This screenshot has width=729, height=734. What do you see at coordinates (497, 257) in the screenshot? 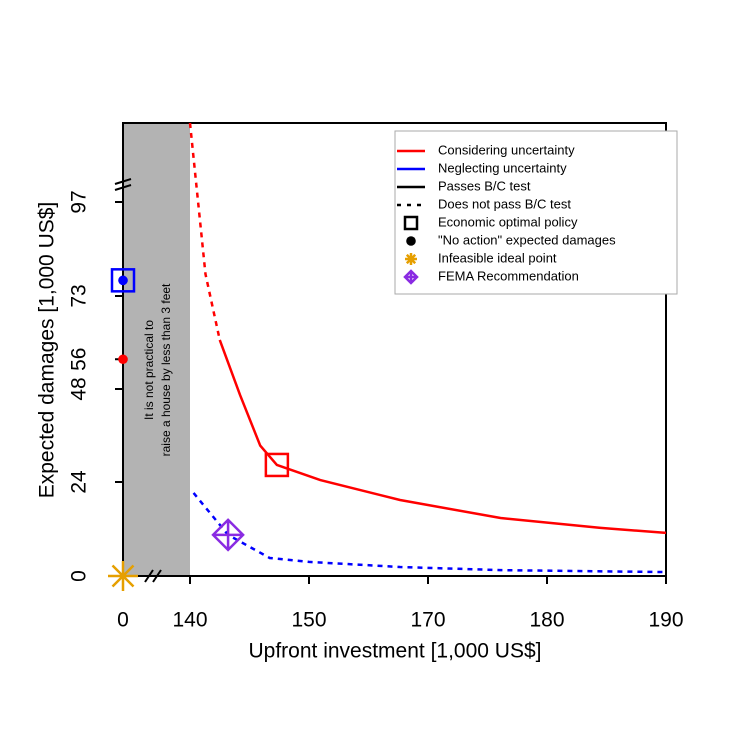
I see `legend-label: Infeasible ideal point` at bounding box center [497, 257].